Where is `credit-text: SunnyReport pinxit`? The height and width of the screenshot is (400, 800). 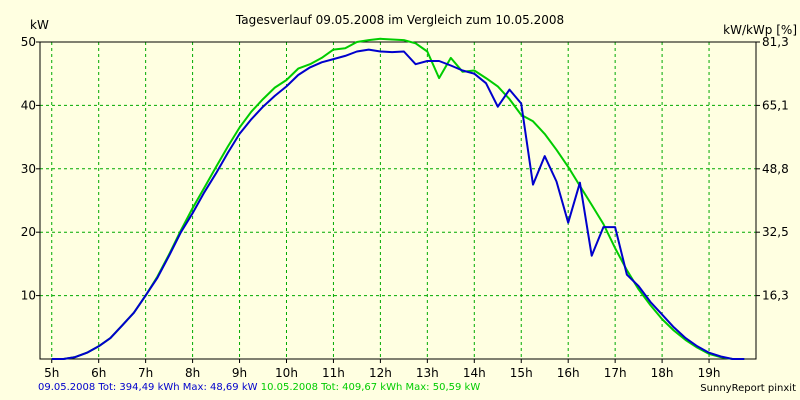 credit-text: SunnyReport pinxit is located at coordinates (748, 388).